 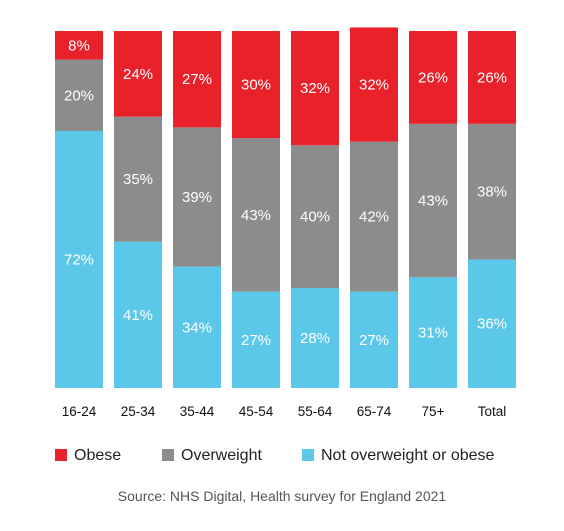 I want to click on category-label-16-24: 16-24, so click(x=79, y=411).